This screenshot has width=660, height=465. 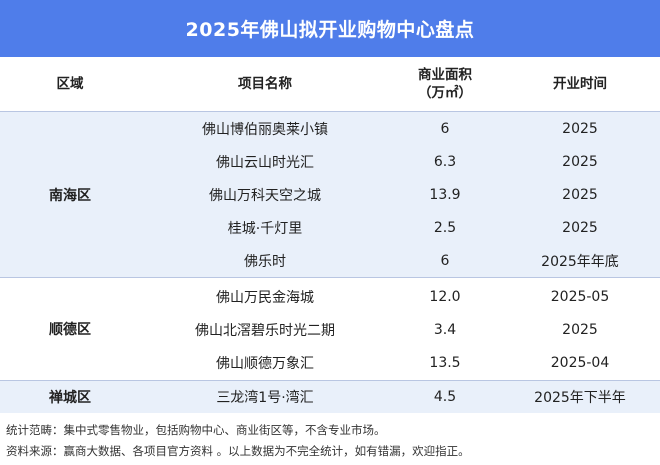 What do you see at coordinates (330, 260) in the screenshot?
I see `table-row: 佛乐时 6 2025年年底` at bounding box center [330, 260].